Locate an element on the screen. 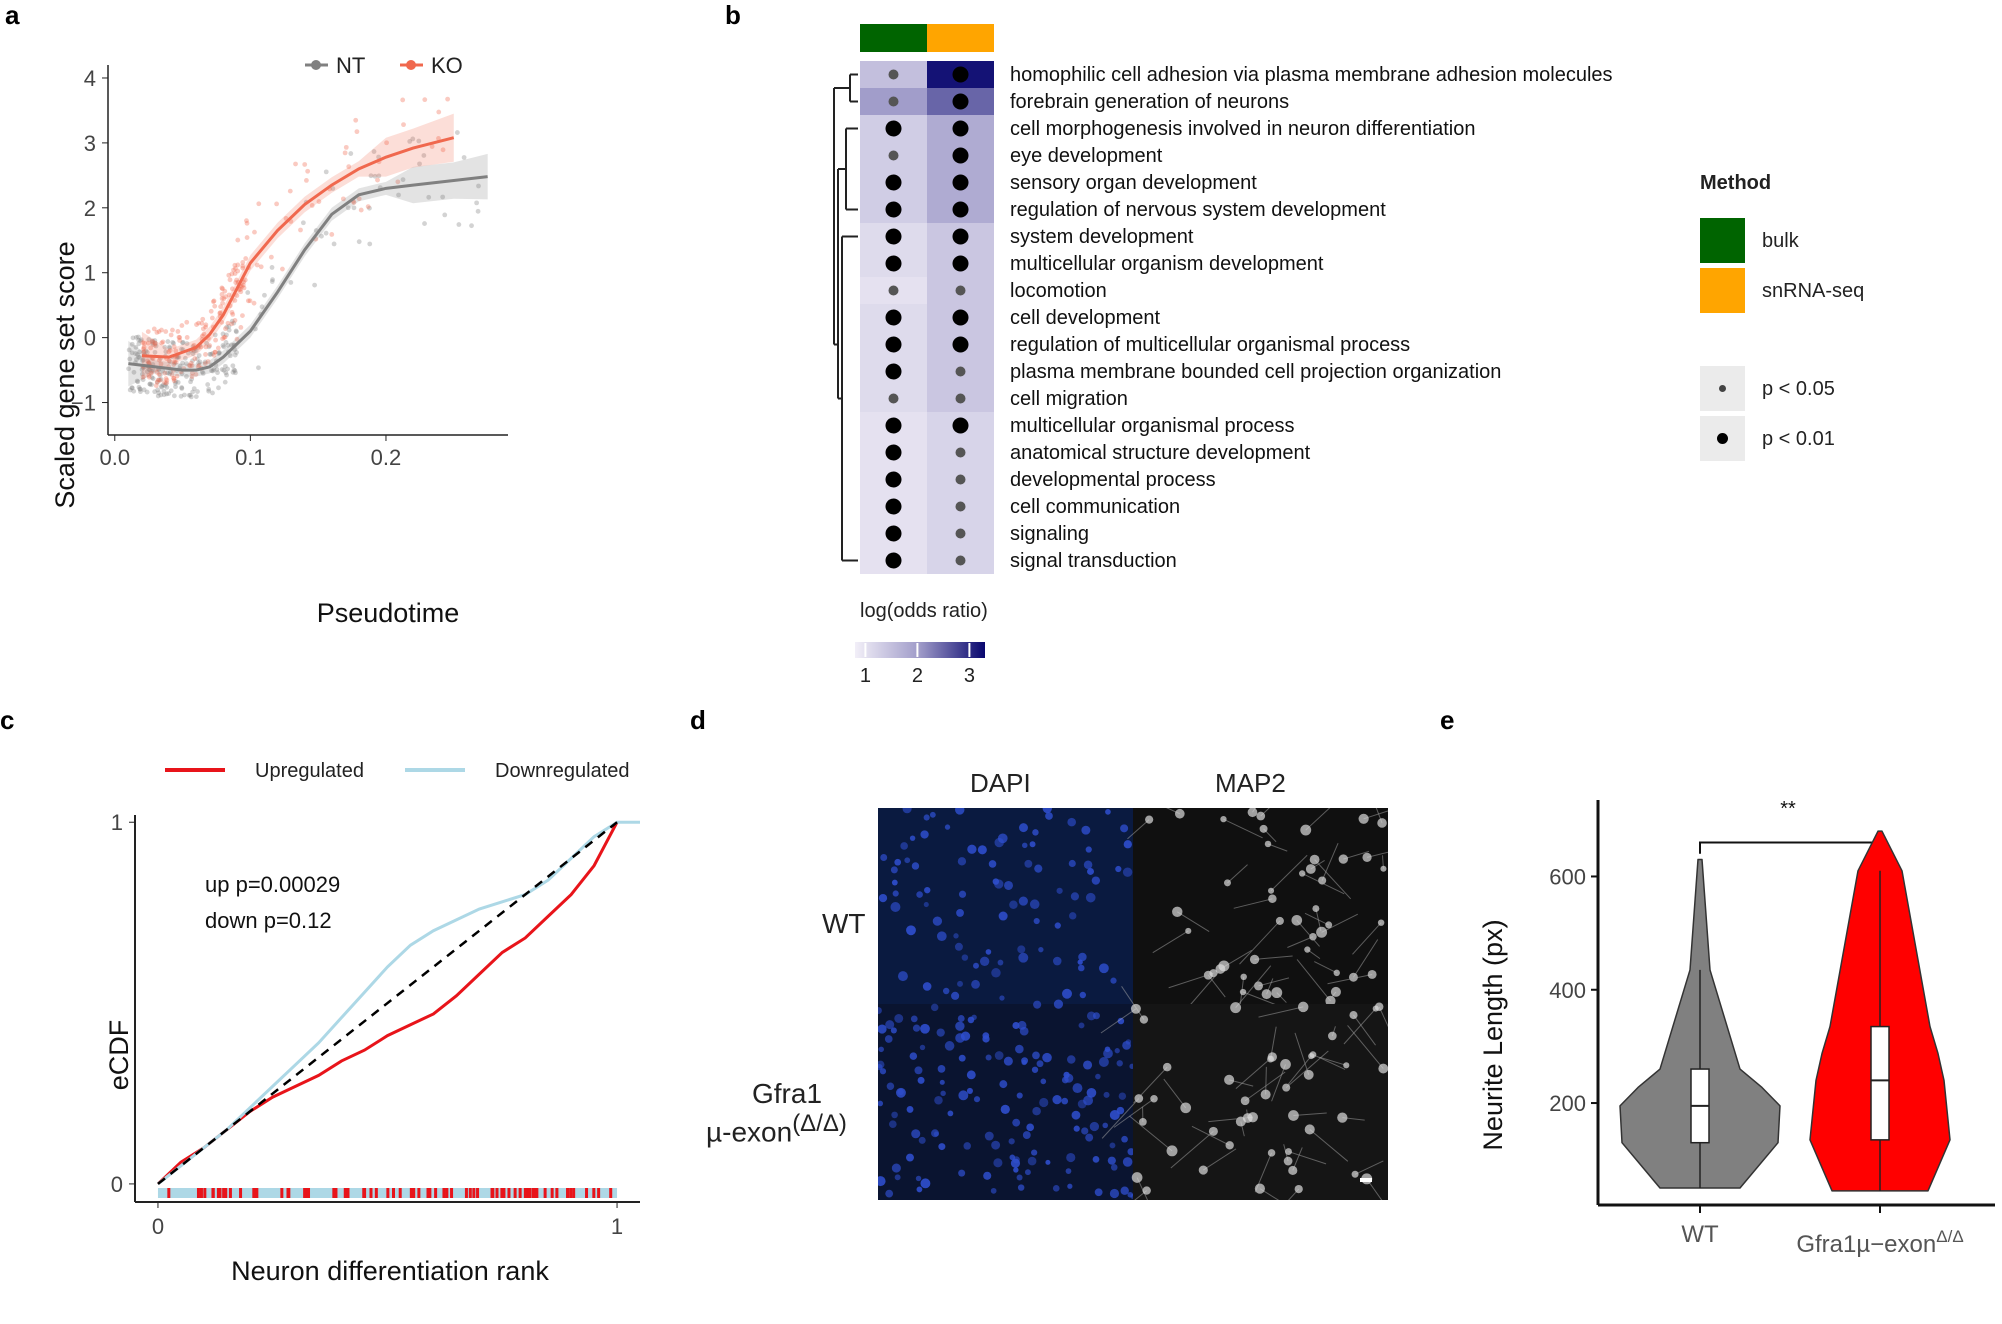 This screenshot has height=1324, width=2002. heatmap-row-label: anatomical structure development is located at coordinates (1160, 453).